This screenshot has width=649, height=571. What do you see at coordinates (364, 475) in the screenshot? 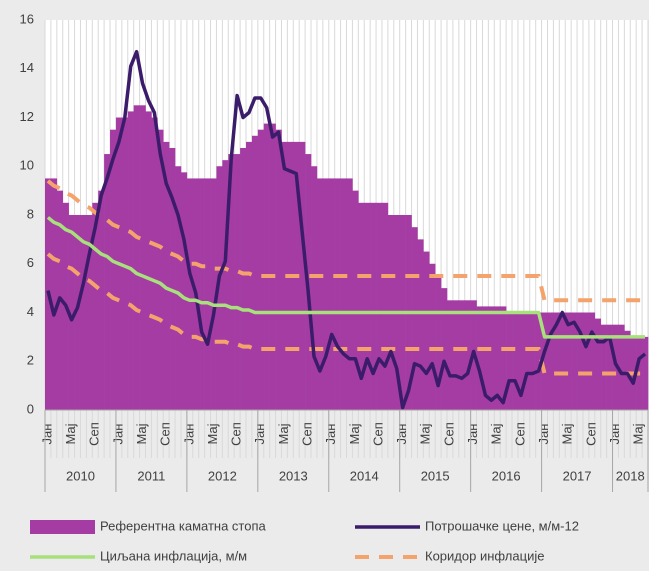
I see `year-label: 2014` at bounding box center [364, 475].